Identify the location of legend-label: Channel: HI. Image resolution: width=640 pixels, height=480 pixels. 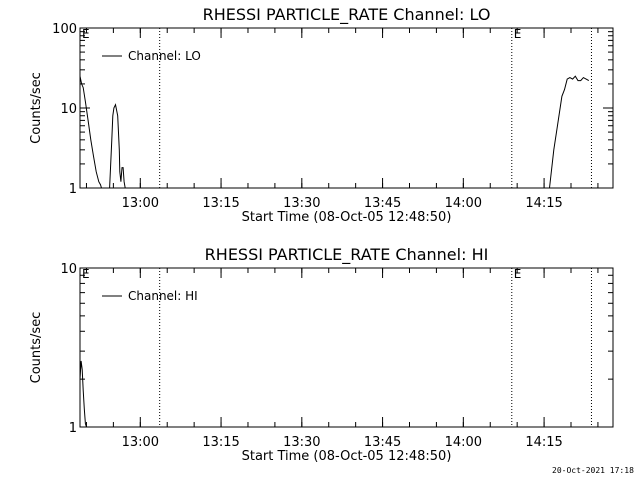
(163, 296).